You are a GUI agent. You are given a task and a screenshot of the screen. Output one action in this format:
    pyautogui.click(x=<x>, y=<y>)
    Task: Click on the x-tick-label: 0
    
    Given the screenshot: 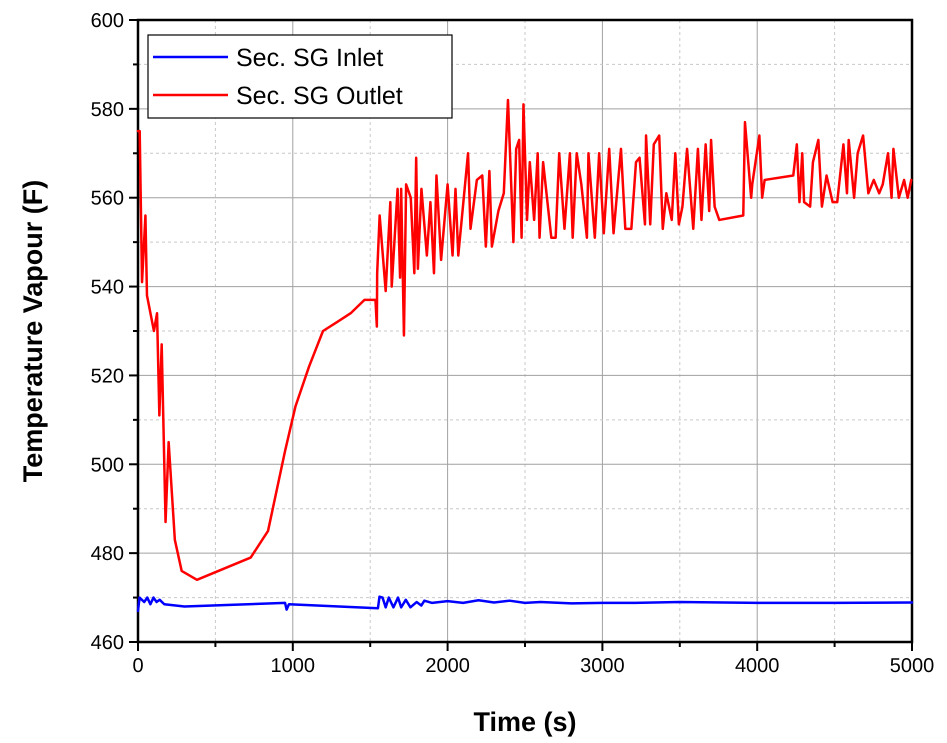 What is the action you would take?
    pyautogui.click(x=138, y=666)
    